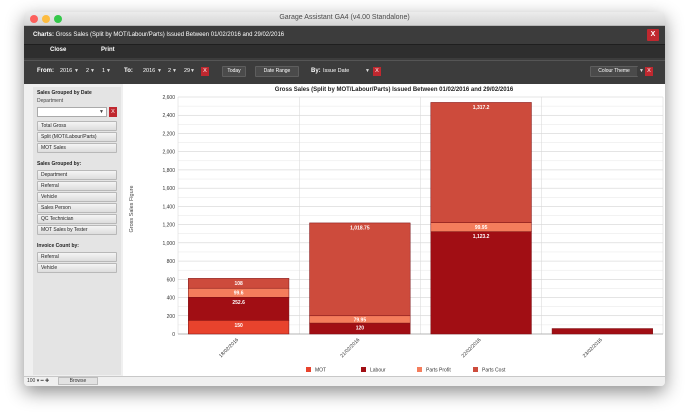 The image size is (690, 420). What do you see at coordinates (494, 371) in the screenshot?
I see `legend-label: Parts Cost` at bounding box center [494, 371].